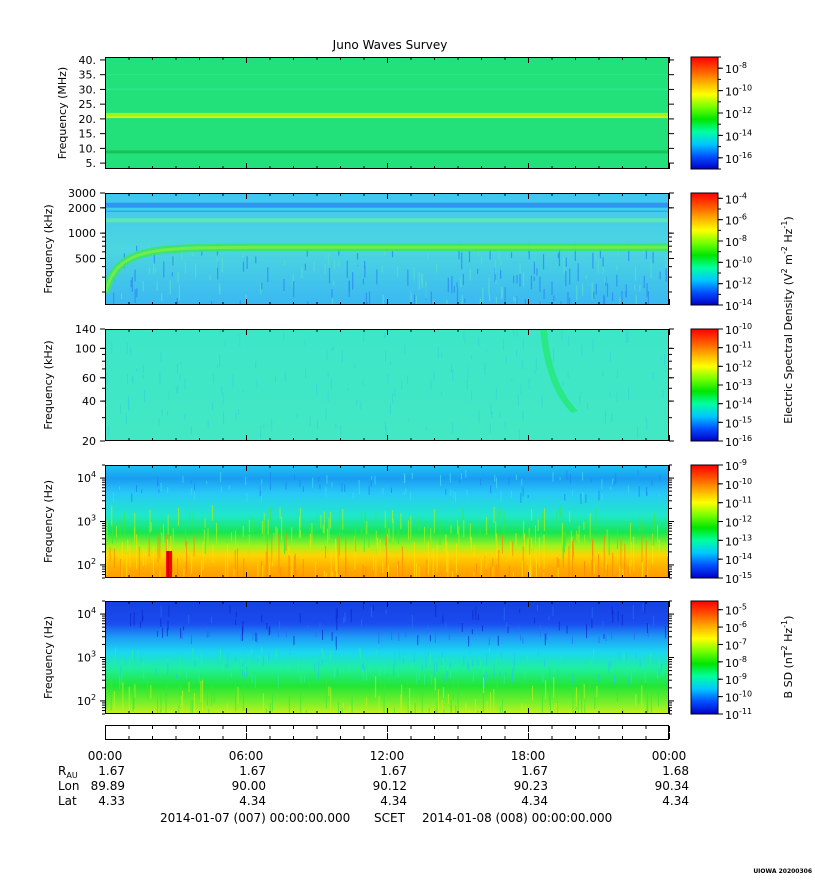 The width and height of the screenshot is (815, 880). I want to click on ephemeris-value: 89.89, so click(108, 786).